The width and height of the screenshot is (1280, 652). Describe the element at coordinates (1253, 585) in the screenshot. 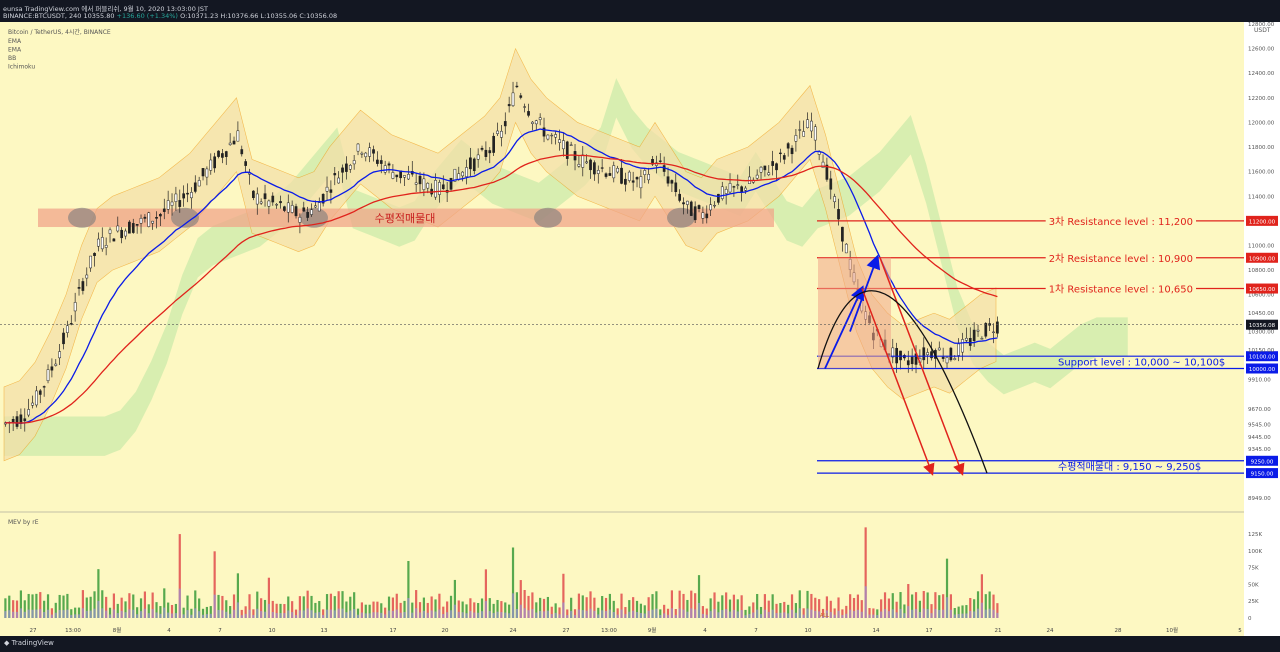

I see `volume-tick-label: 50K` at that location.